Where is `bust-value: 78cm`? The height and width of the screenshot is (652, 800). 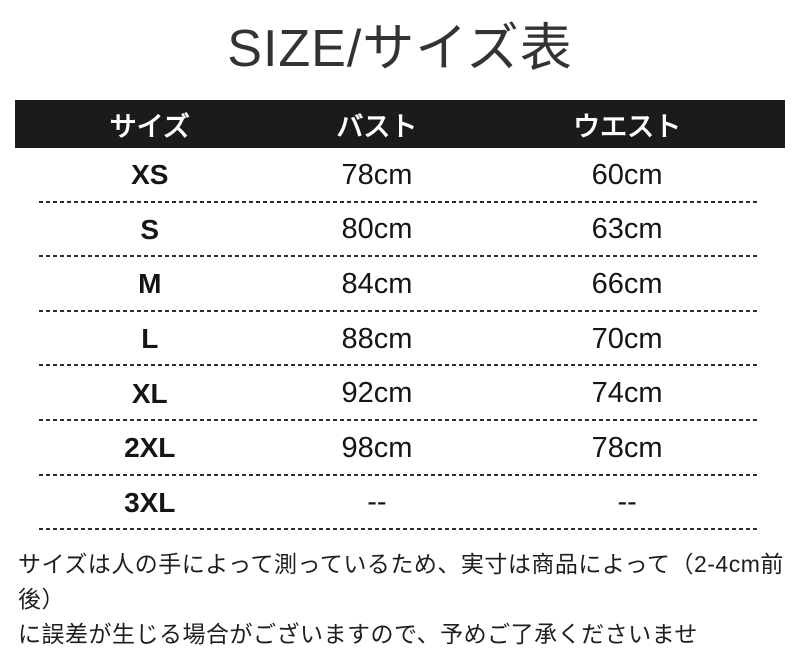 bust-value: 78cm is located at coordinates (377, 174).